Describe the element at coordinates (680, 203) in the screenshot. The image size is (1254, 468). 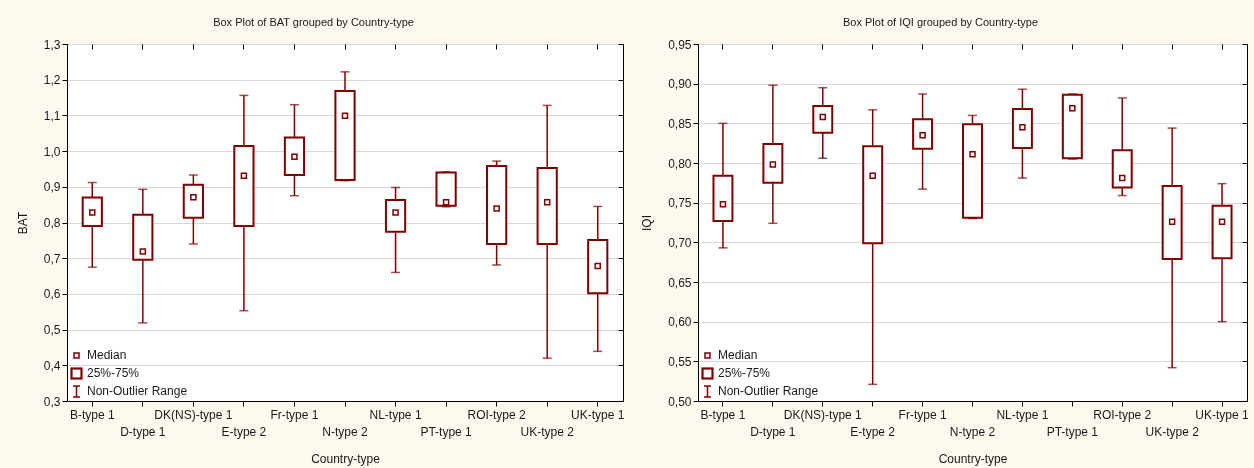
I see `y-tick-label: 0,75` at that location.